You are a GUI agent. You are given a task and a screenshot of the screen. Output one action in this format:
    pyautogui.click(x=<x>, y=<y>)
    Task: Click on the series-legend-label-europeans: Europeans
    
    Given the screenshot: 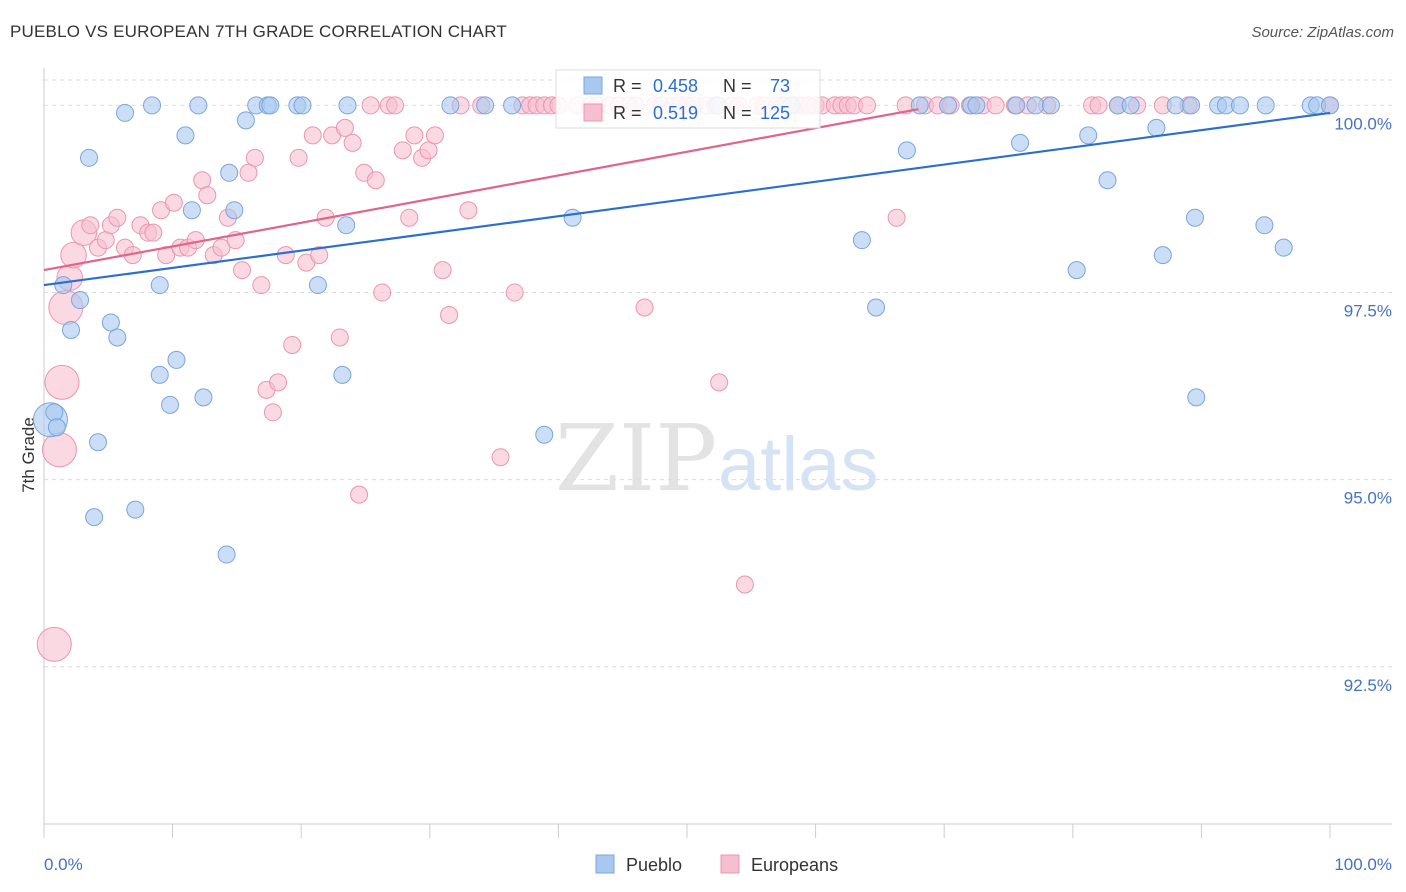 What is the action you would take?
    pyautogui.click(x=794, y=865)
    